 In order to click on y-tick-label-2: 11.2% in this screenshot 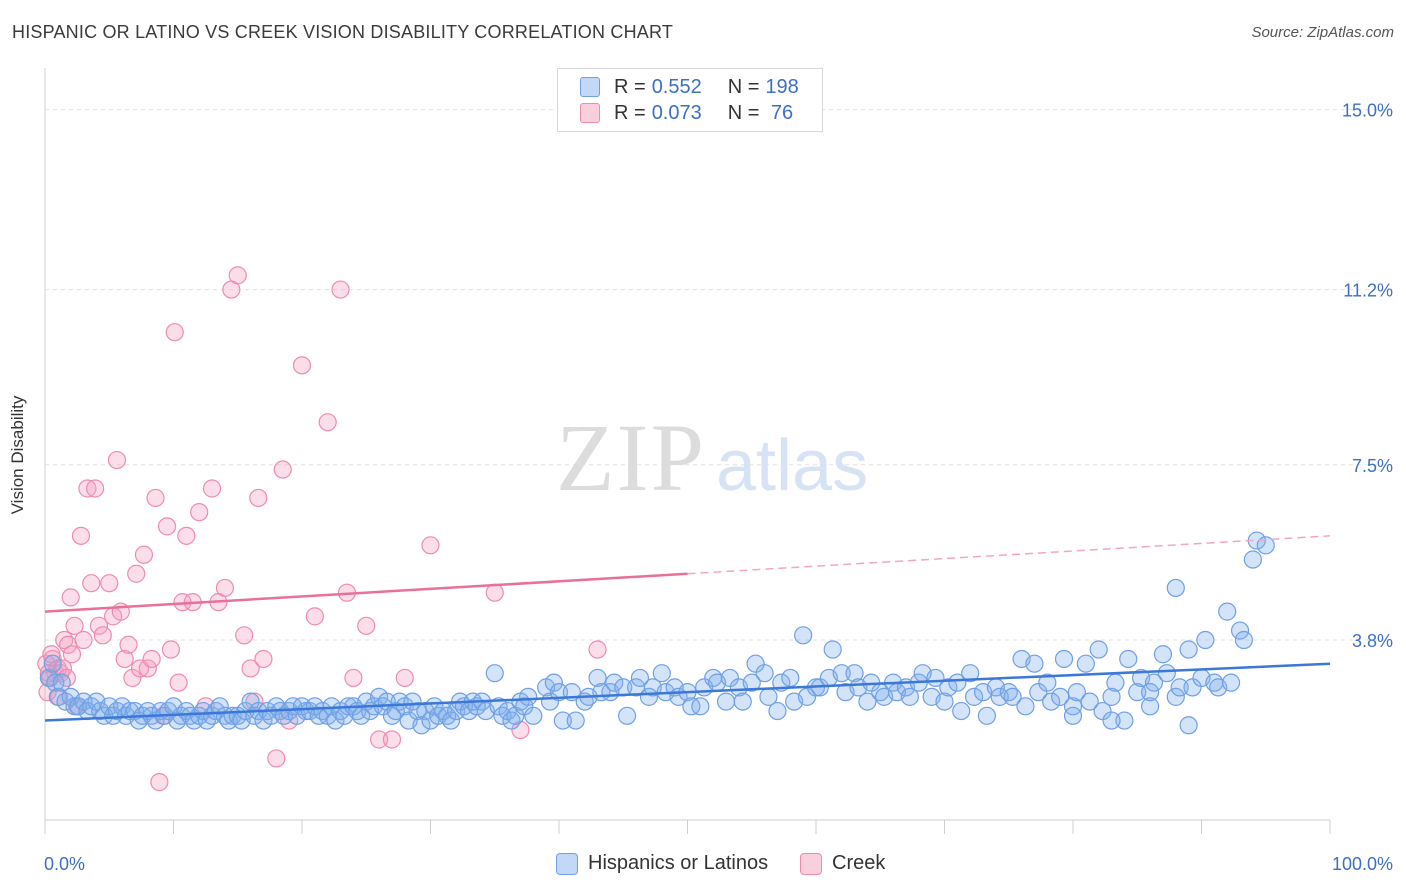, I will do `click(1368, 291)`.